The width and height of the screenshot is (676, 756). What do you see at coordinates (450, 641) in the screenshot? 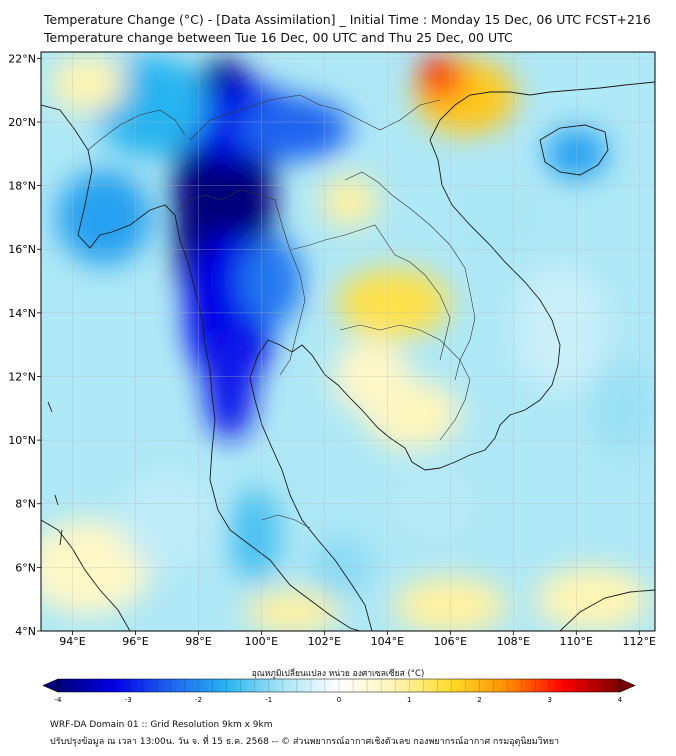
I see `lon-tick-label: 106°E` at bounding box center [450, 641].